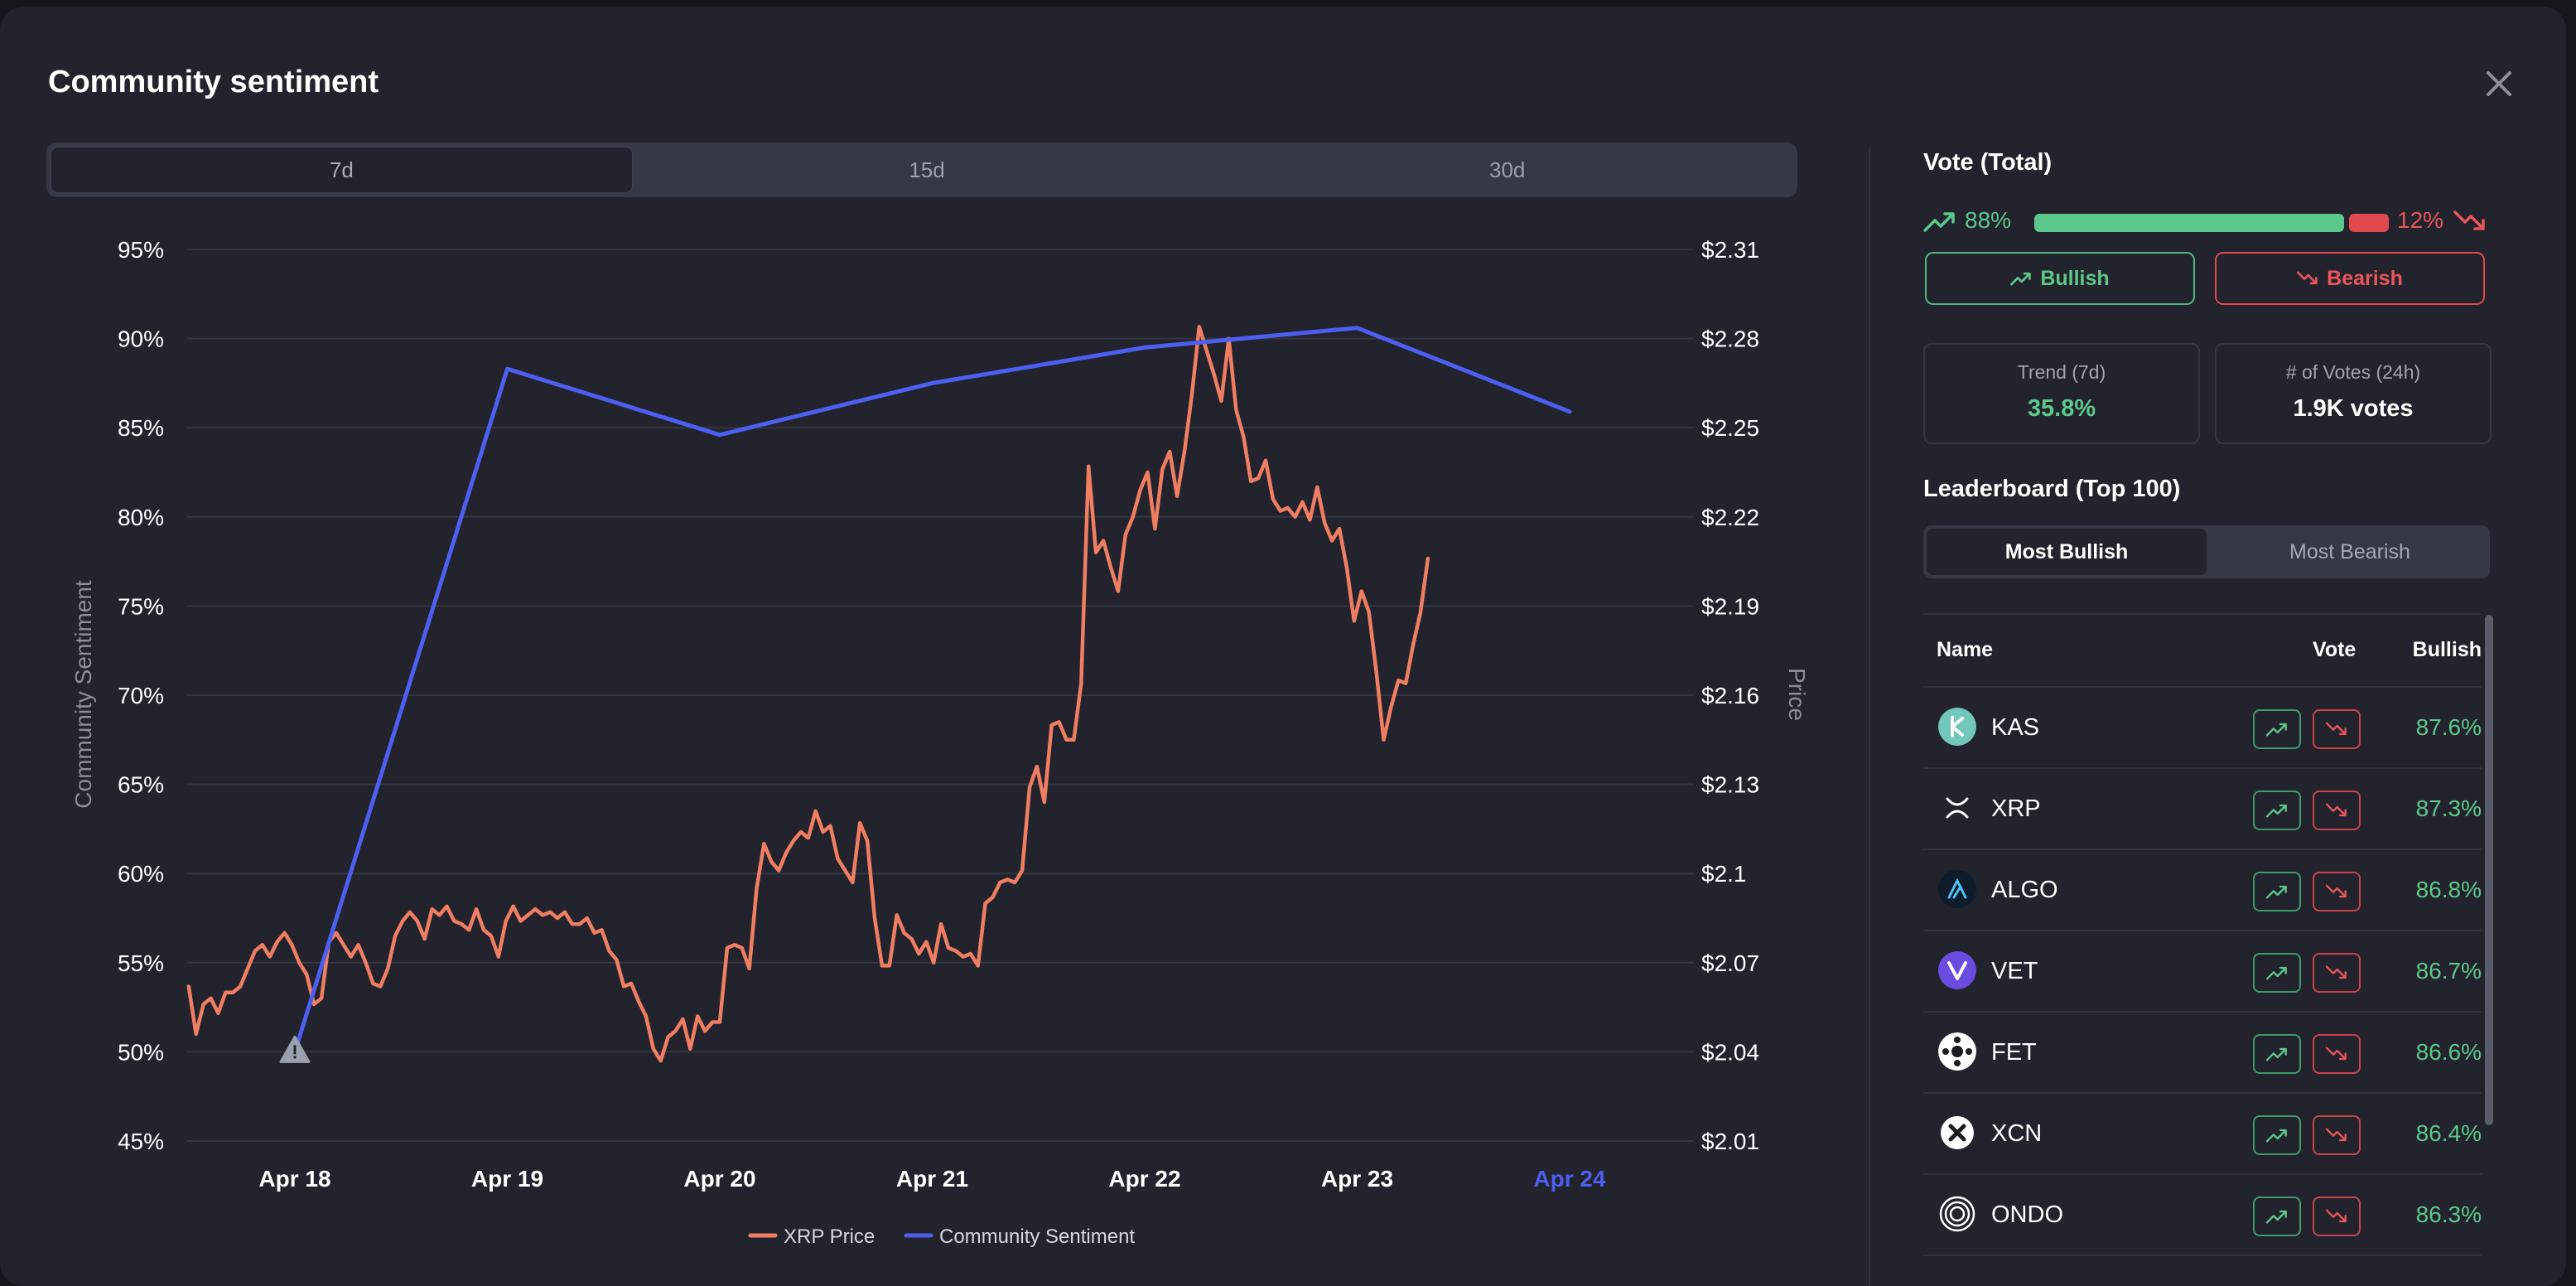  Describe the element at coordinates (1988, 162) in the screenshot. I see `vote-total-title: Vote (Total)` at that location.